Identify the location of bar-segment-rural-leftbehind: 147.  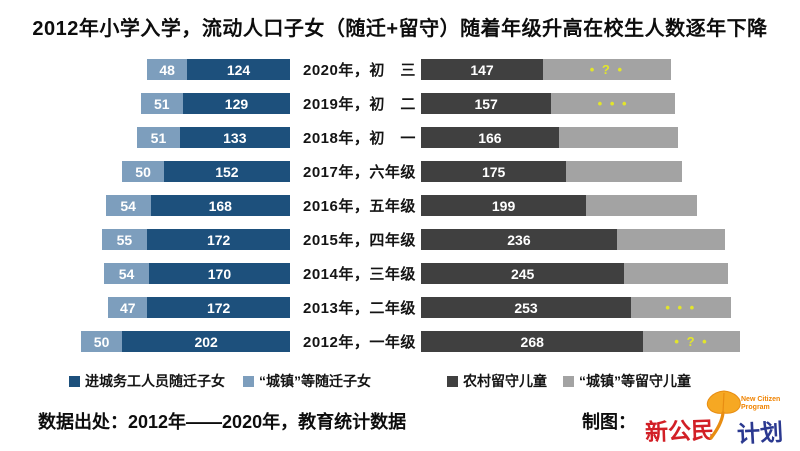
(482, 69).